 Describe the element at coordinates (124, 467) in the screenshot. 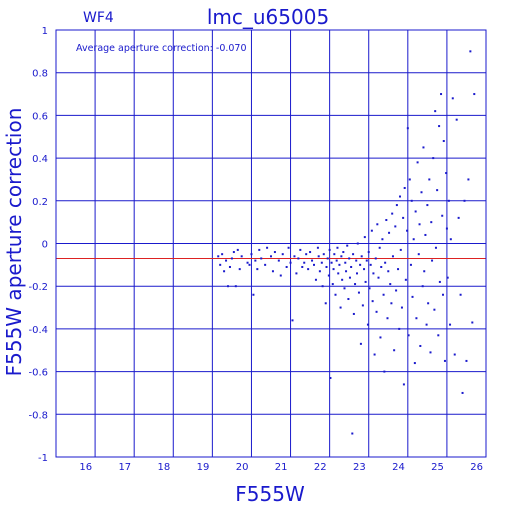

I see `x-tick-label: 17` at that location.